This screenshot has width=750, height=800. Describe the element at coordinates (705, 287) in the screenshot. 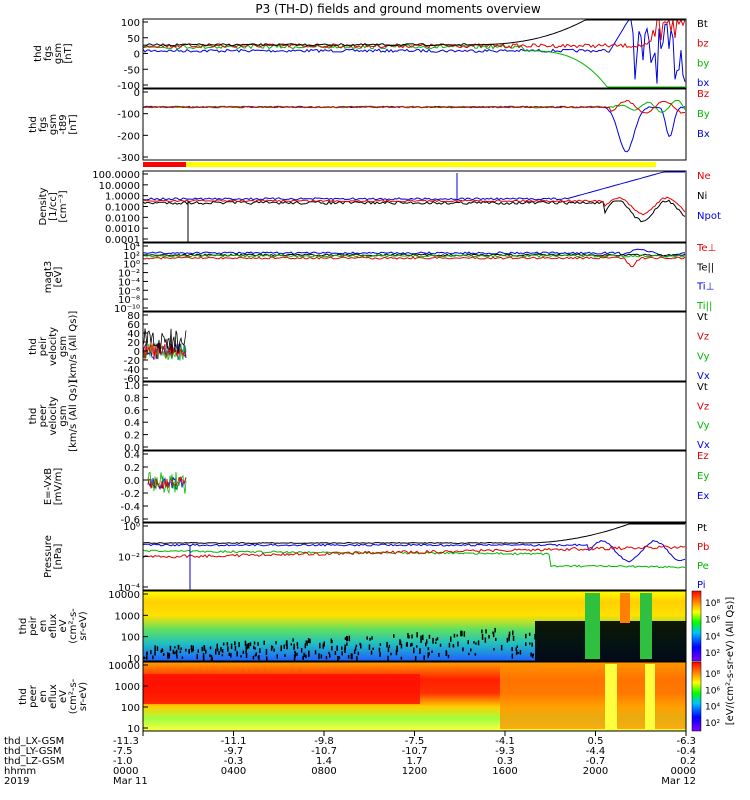

I see `legend-entry-ti-: Ti⊥` at that location.